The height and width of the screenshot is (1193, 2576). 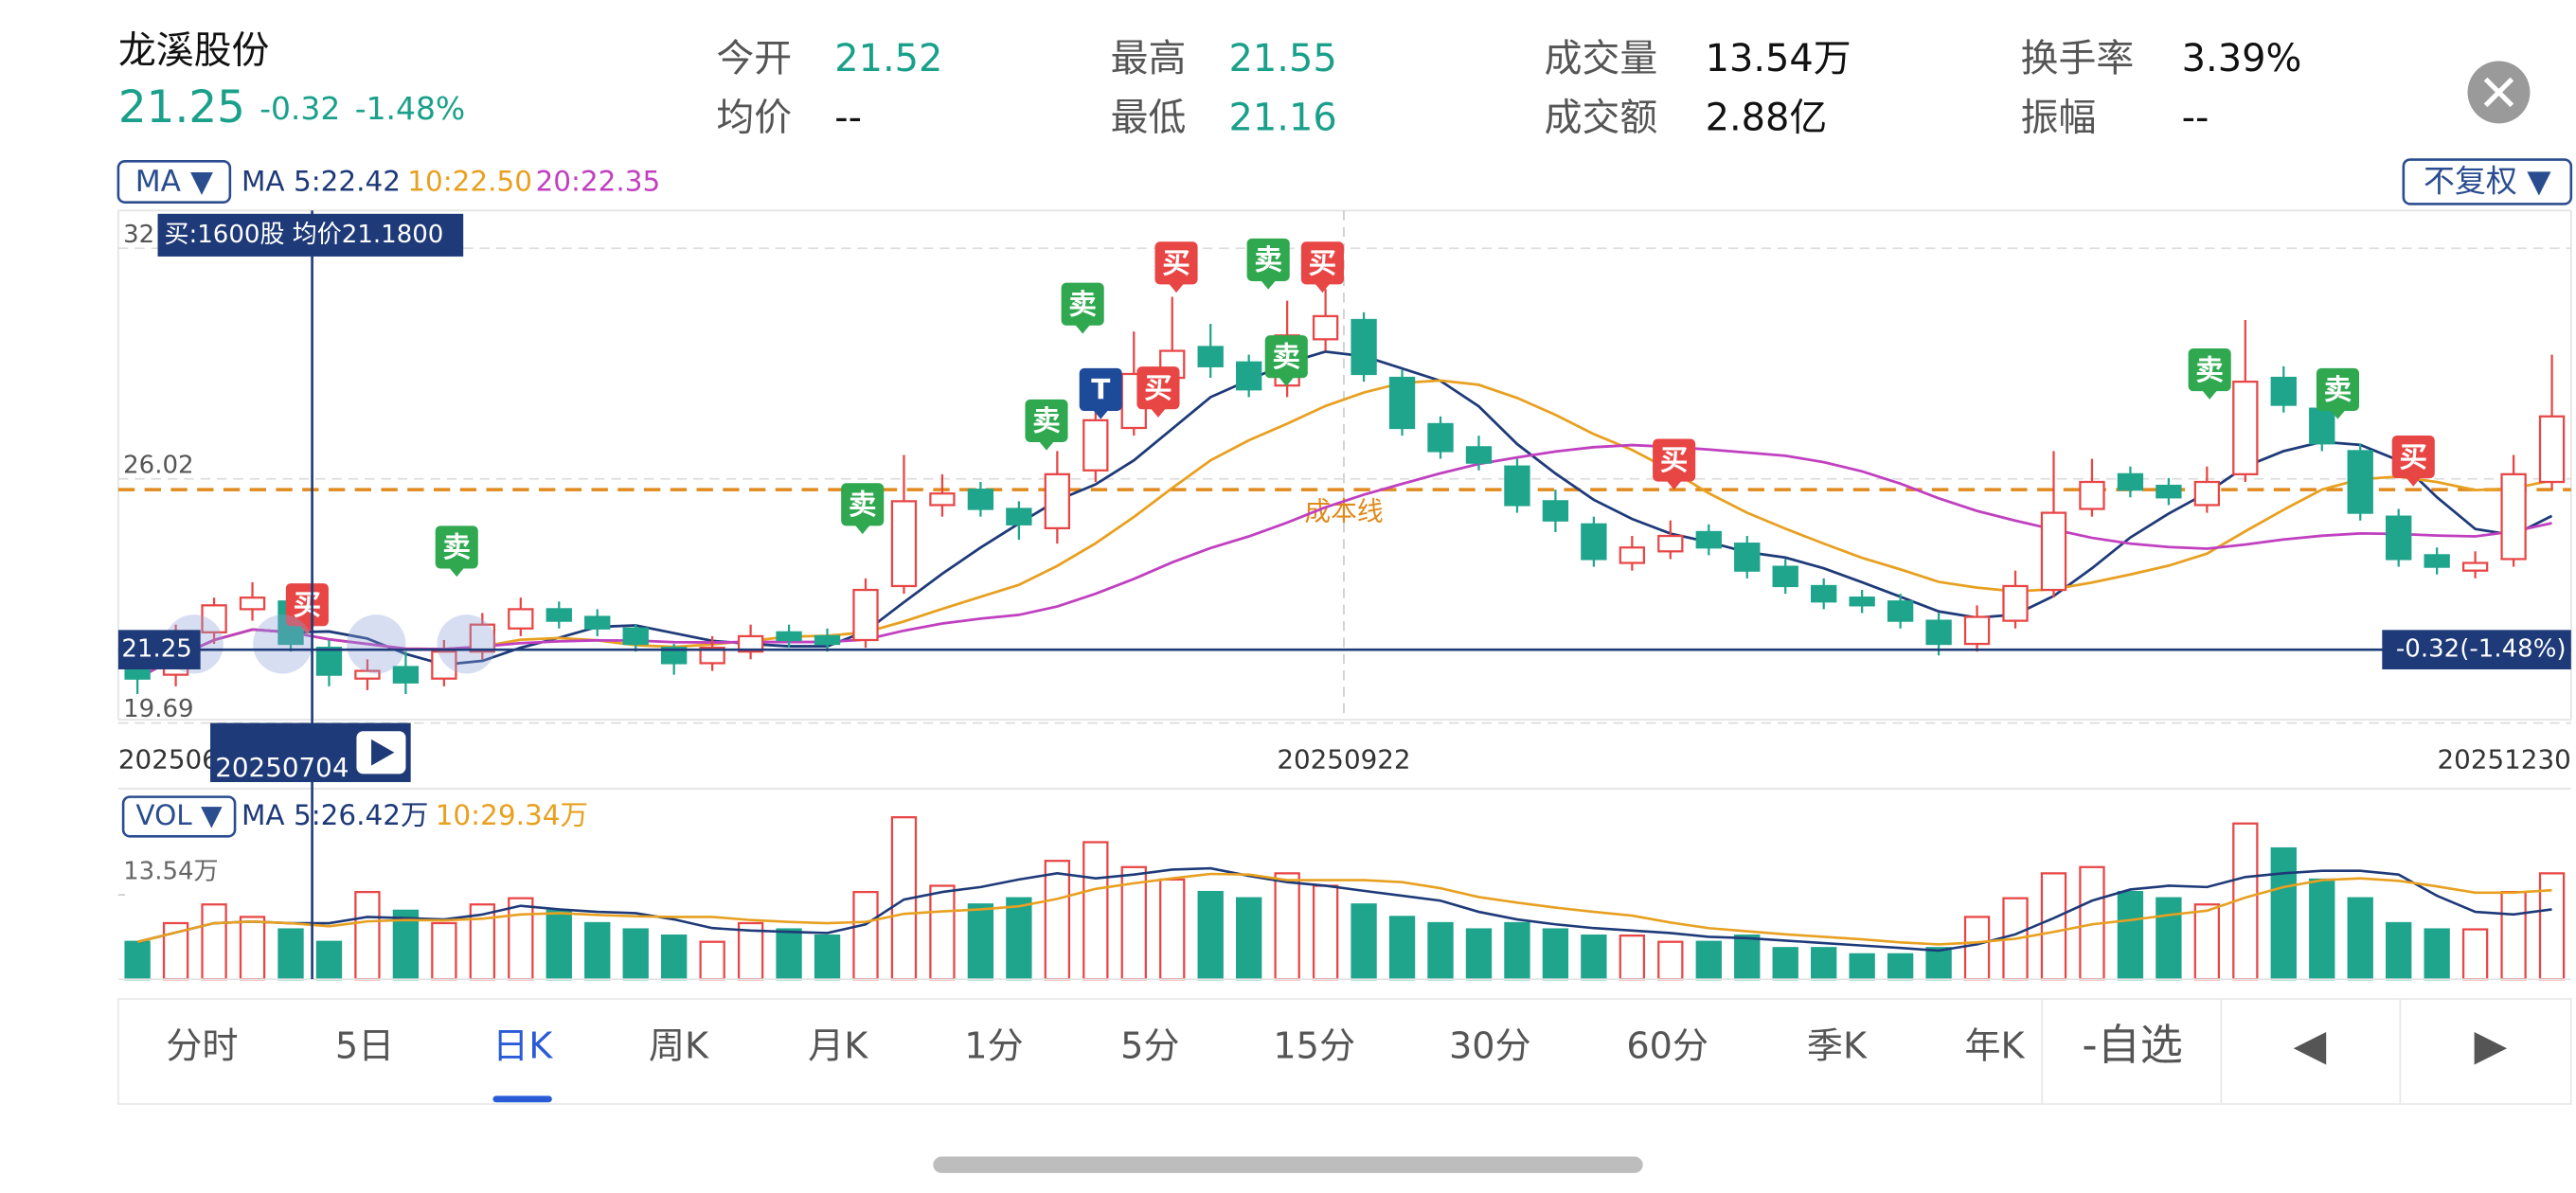 What do you see at coordinates (1767, 117) in the screenshot?
I see `stat-value: 2.88亿` at bounding box center [1767, 117].